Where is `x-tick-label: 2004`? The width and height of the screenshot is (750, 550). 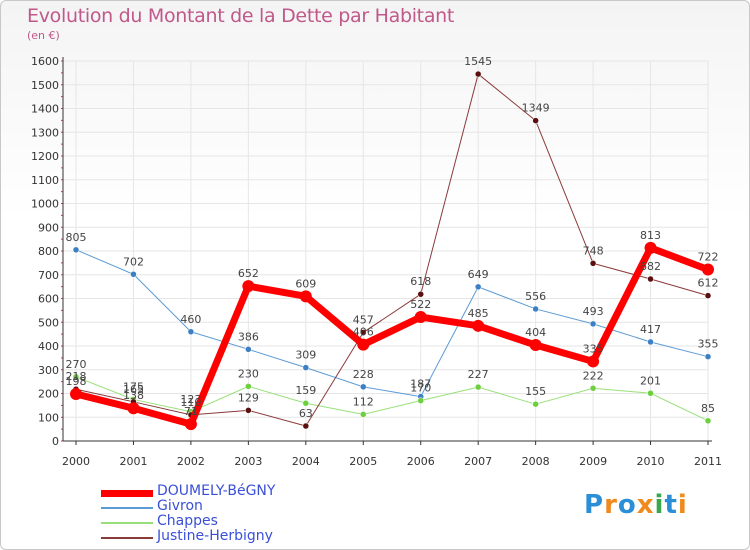 x-tick-label: 2004 is located at coordinates (306, 461).